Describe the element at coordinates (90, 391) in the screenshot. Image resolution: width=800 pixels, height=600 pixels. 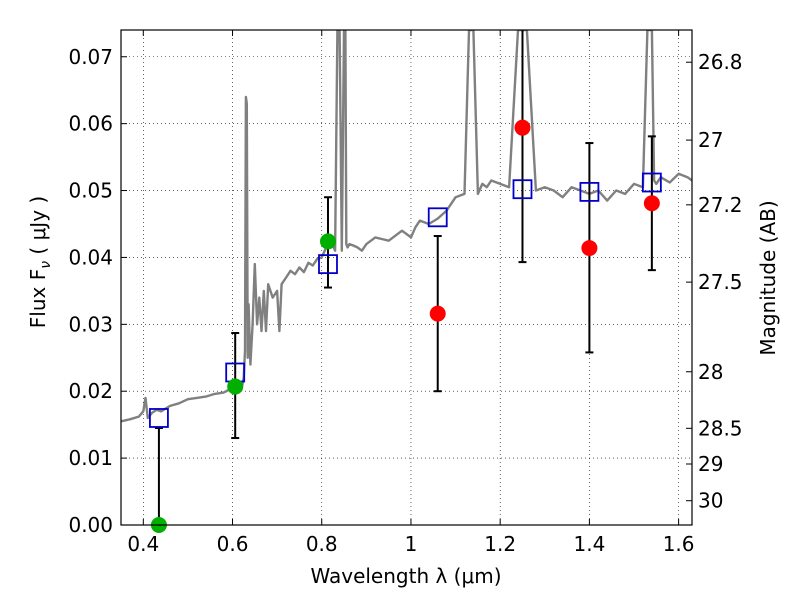
I see `y-tick-label: 0.02` at that location.